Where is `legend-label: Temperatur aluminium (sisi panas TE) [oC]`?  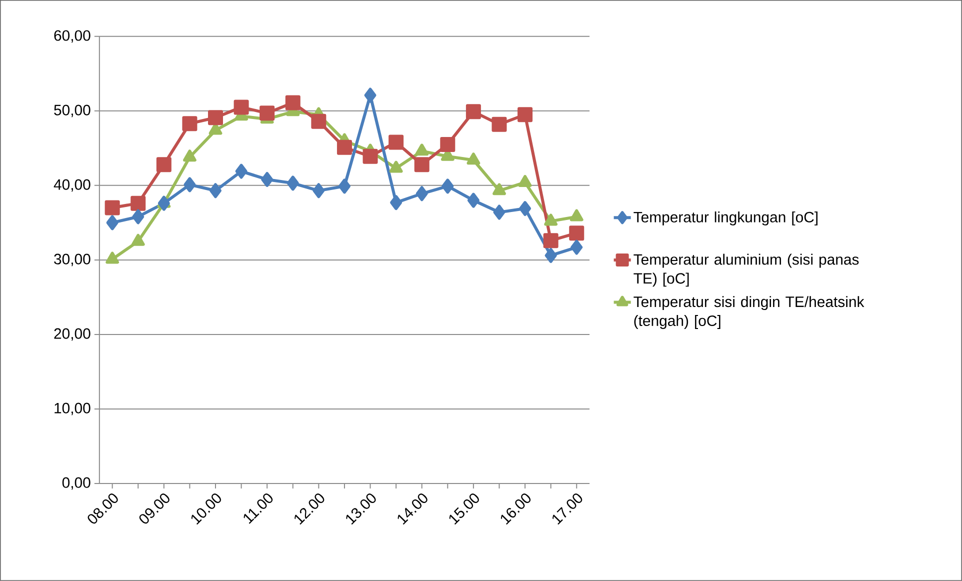
legend-label: Temperatur aluminium (sisi panas TE) [oC] is located at coordinates (746, 270).